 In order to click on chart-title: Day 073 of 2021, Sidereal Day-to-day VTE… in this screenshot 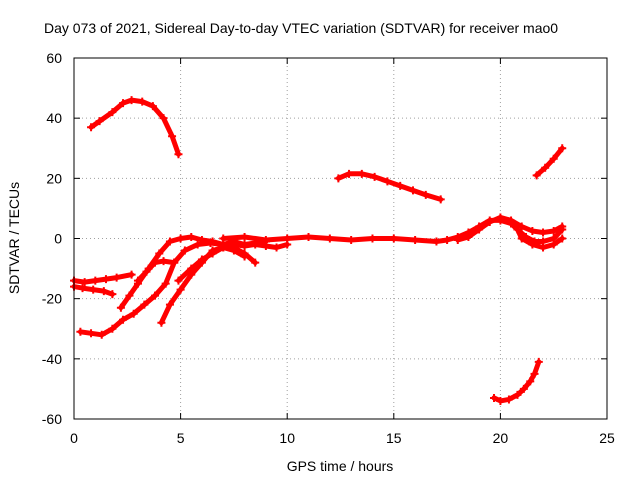, I will do `click(301, 28)`.